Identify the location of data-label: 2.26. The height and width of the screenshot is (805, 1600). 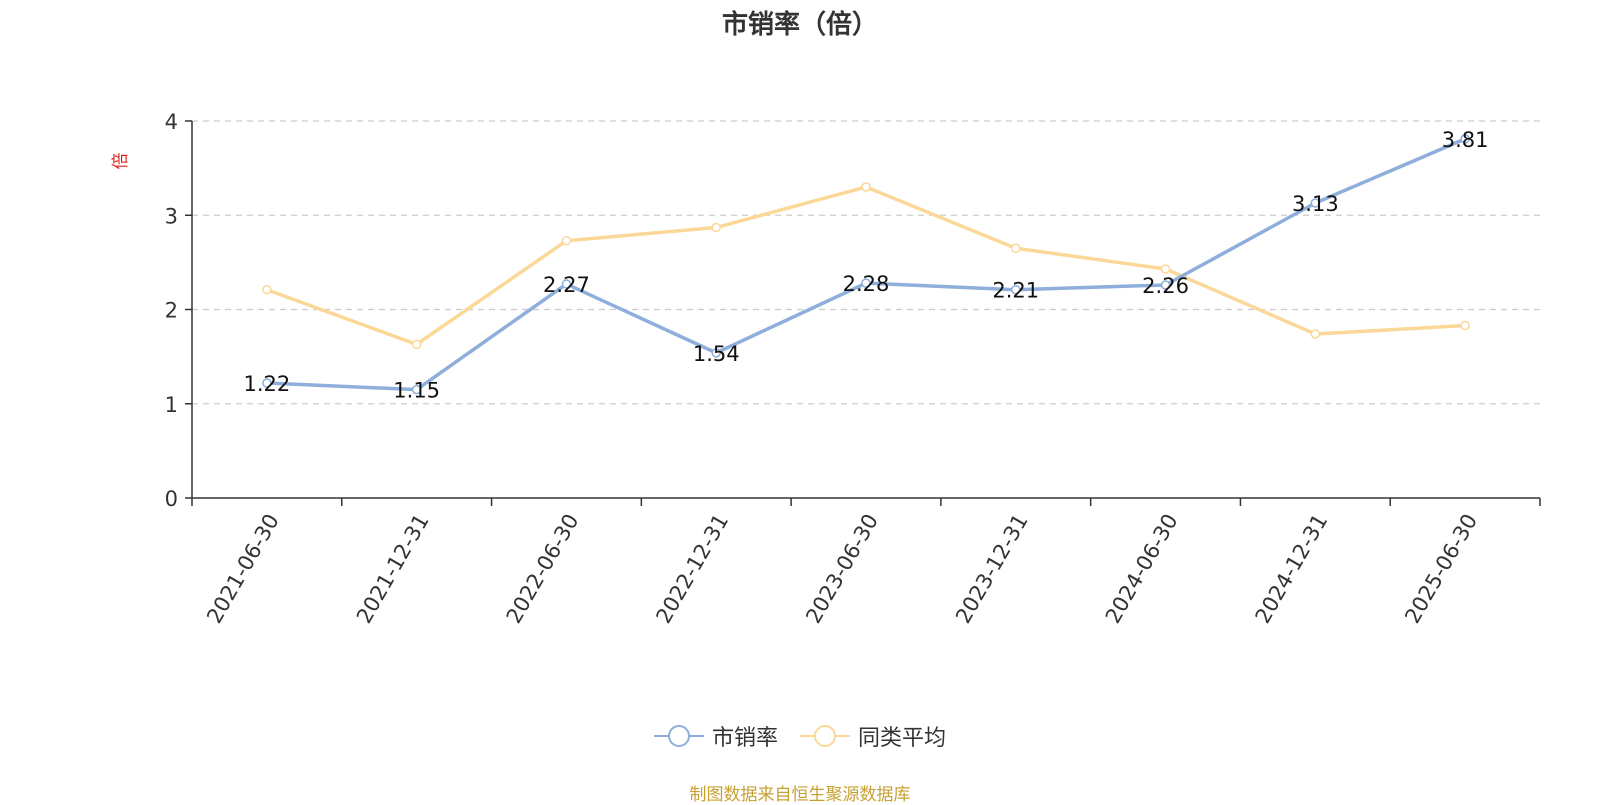
(1165, 286).